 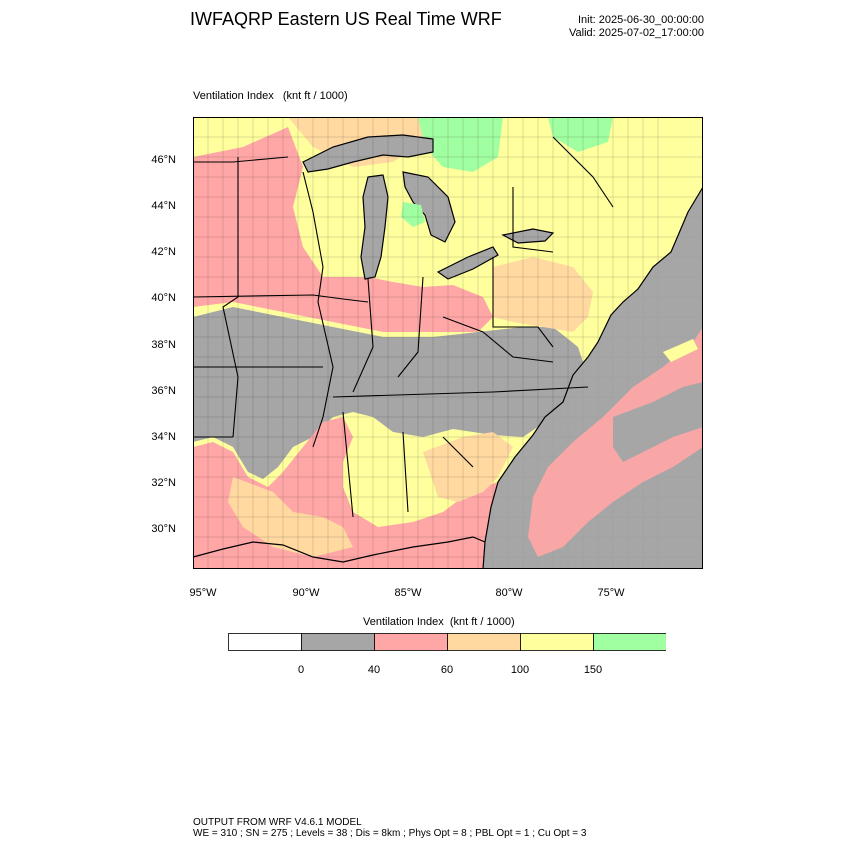 I want to click on lat-label-40: 40°N, so click(x=163, y=298).